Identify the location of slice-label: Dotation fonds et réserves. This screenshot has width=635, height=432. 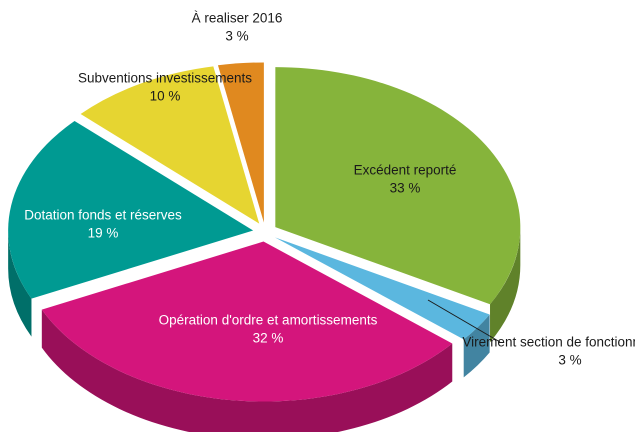
(103, 215).